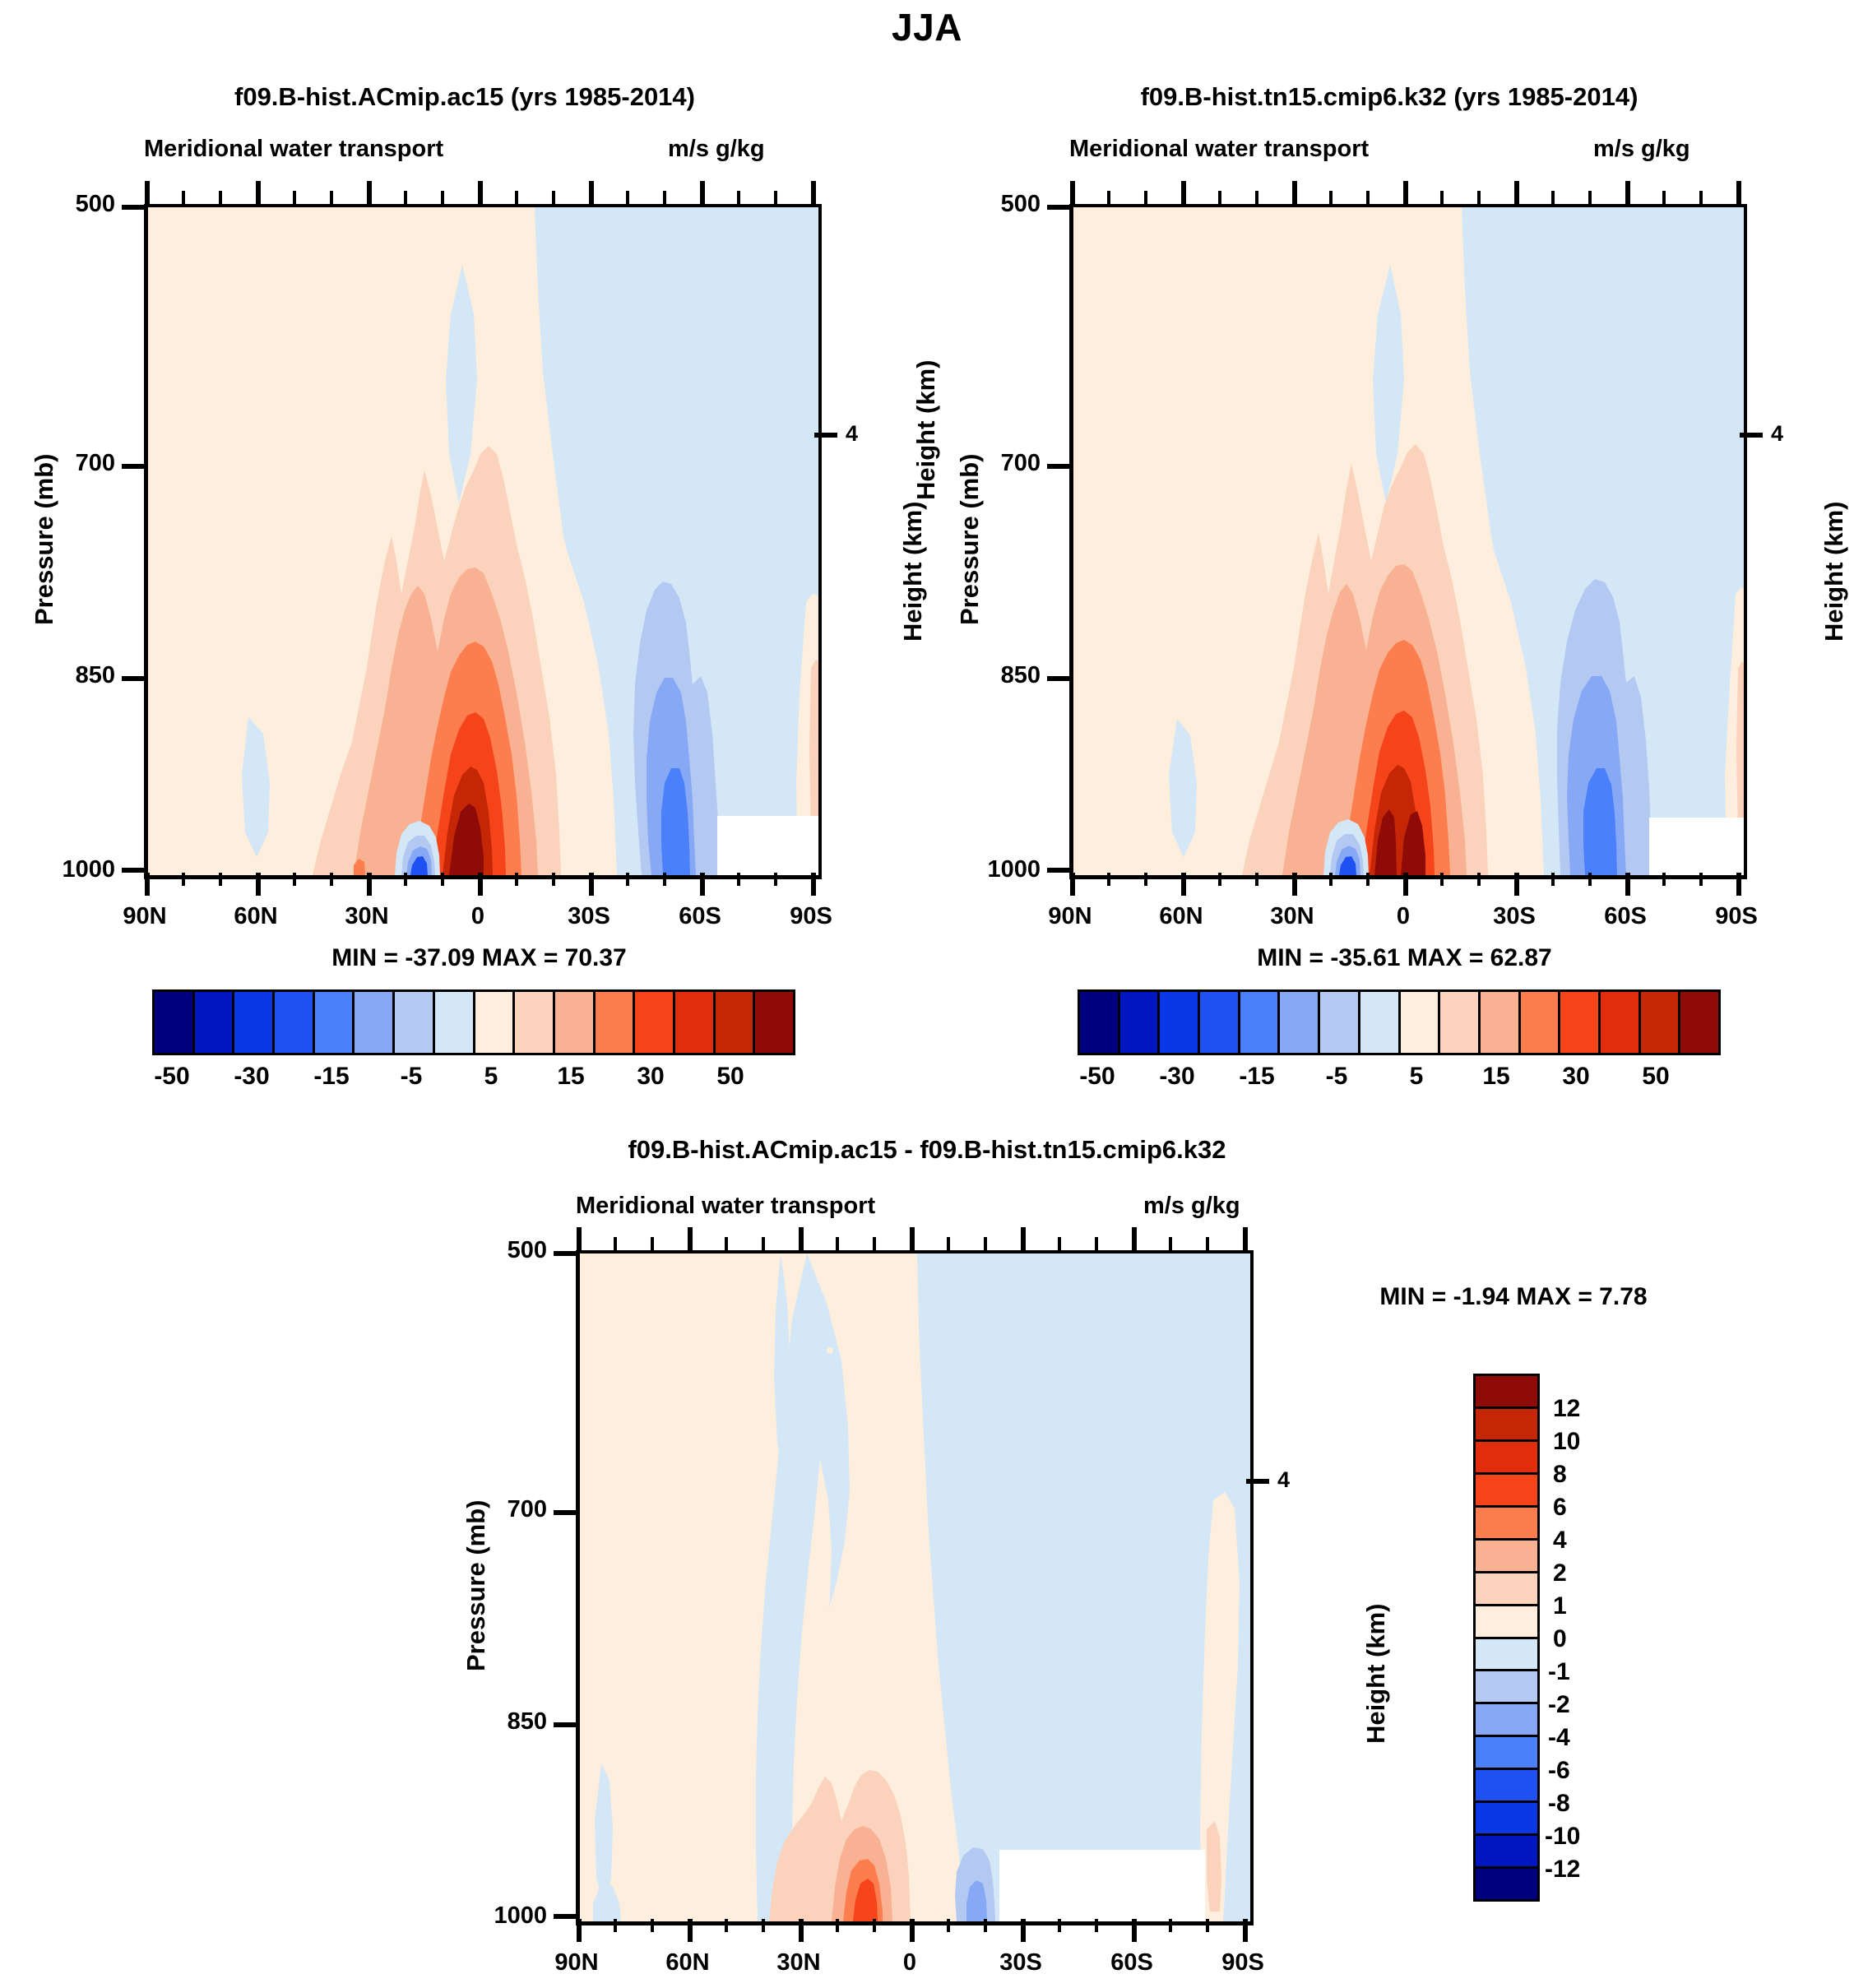  I want to click on cbar-diff-label--1: -1, so click(1559, 1671).